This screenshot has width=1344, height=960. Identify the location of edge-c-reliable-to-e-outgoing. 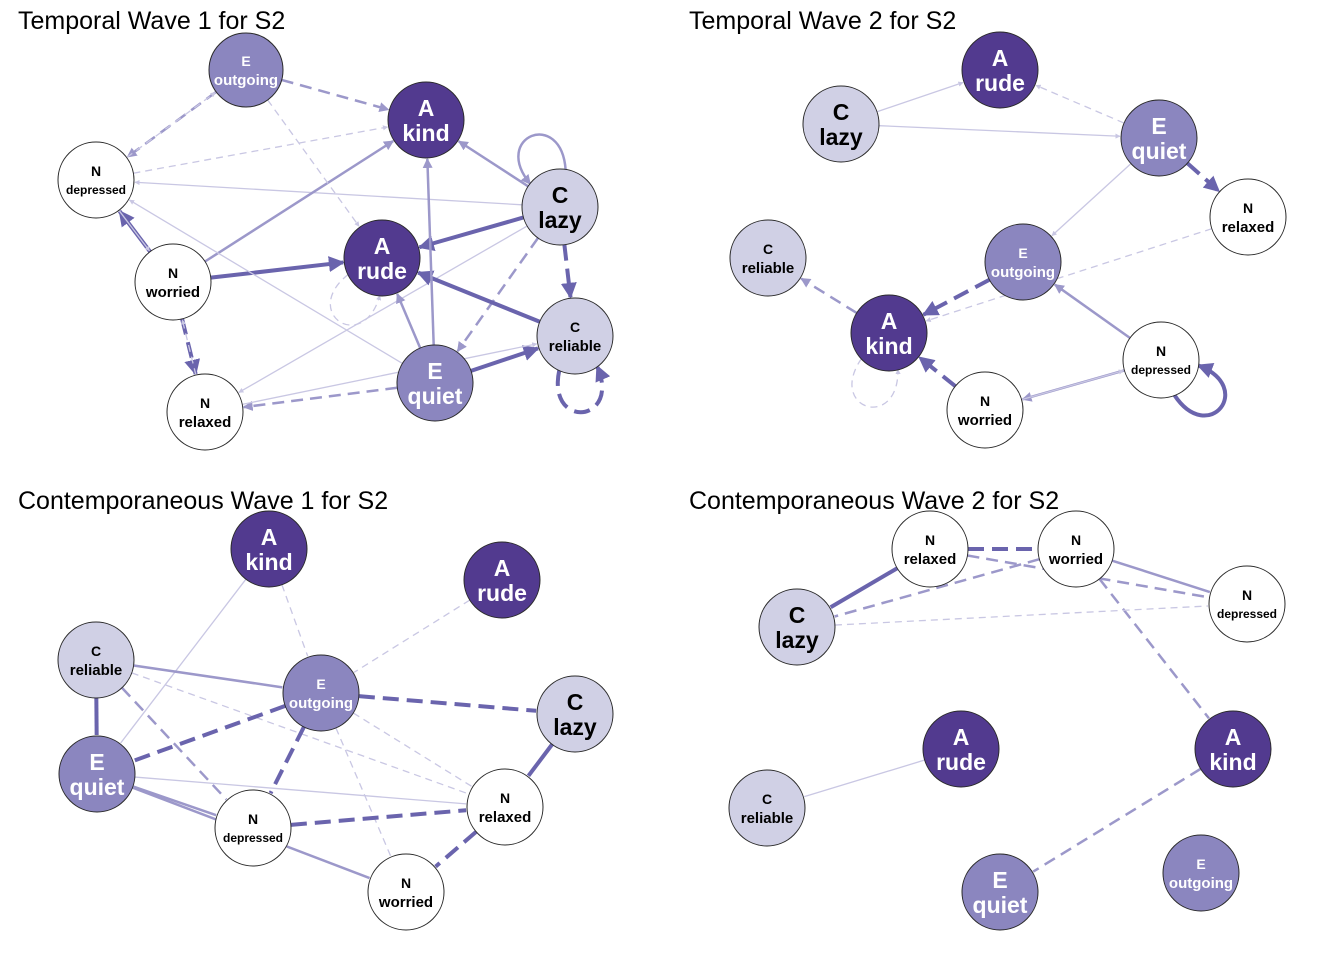
(208, 676).